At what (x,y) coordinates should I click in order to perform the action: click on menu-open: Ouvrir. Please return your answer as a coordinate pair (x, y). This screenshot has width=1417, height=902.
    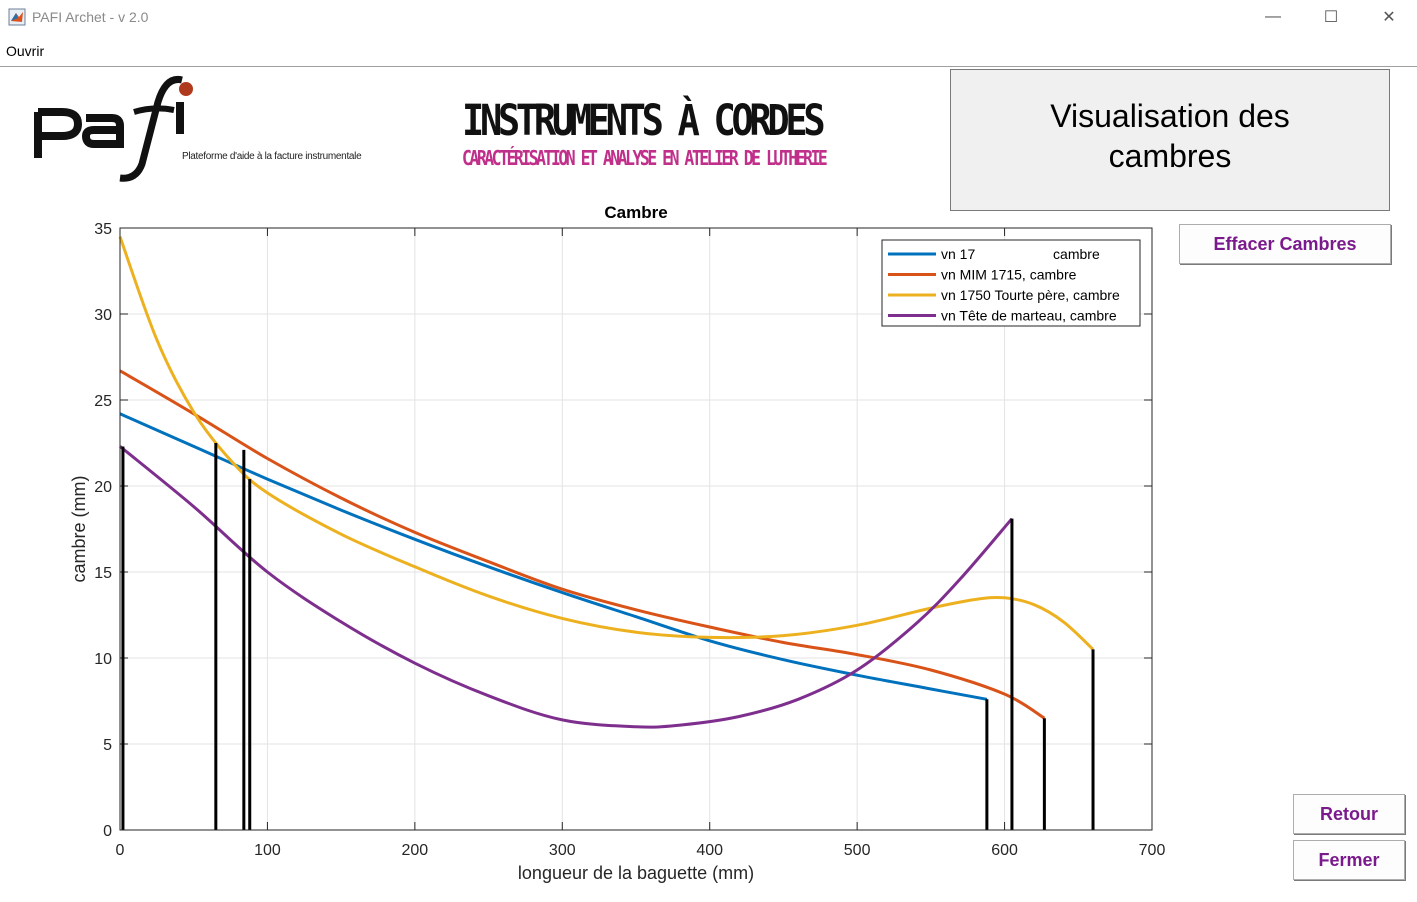
    Looking at the image, I should click on (25, 51).